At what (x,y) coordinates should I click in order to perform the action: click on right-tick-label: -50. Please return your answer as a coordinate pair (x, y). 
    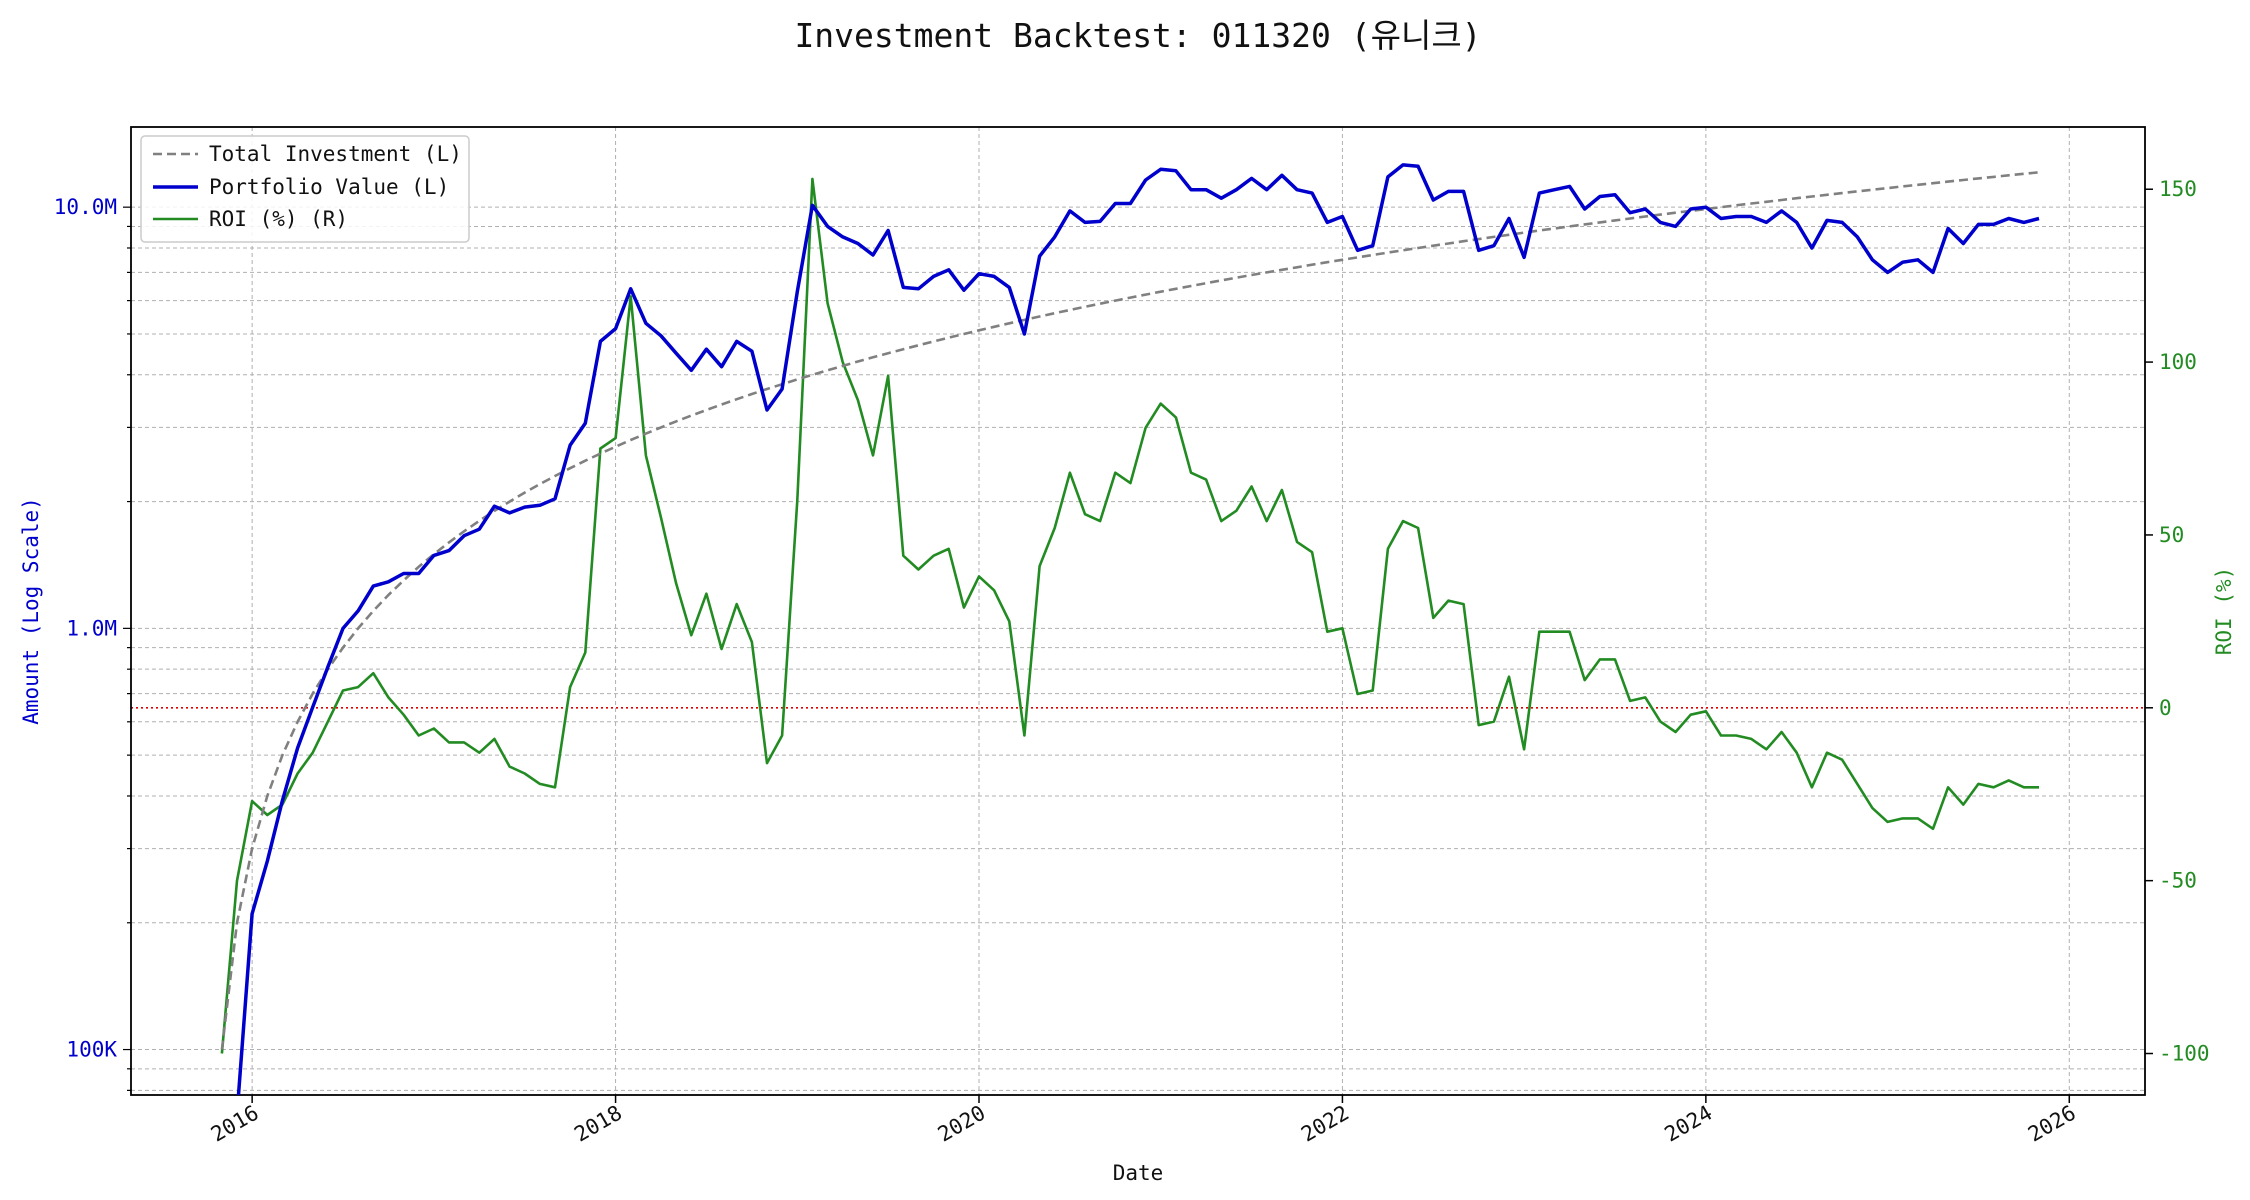
    Looking at the image, I should click on (2178, 881).